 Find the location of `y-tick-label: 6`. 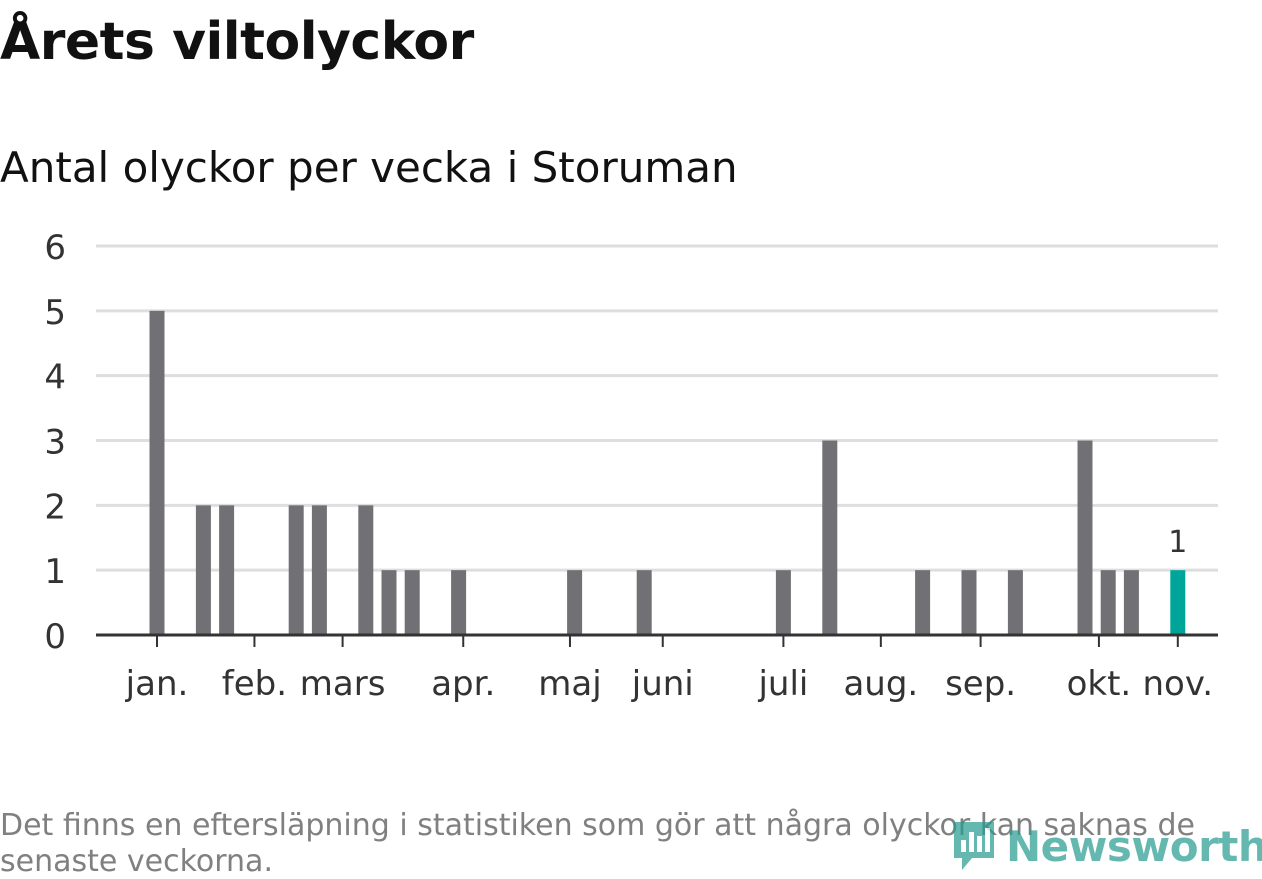

y-tick-label: 6 is located at coordinates (55, 248).